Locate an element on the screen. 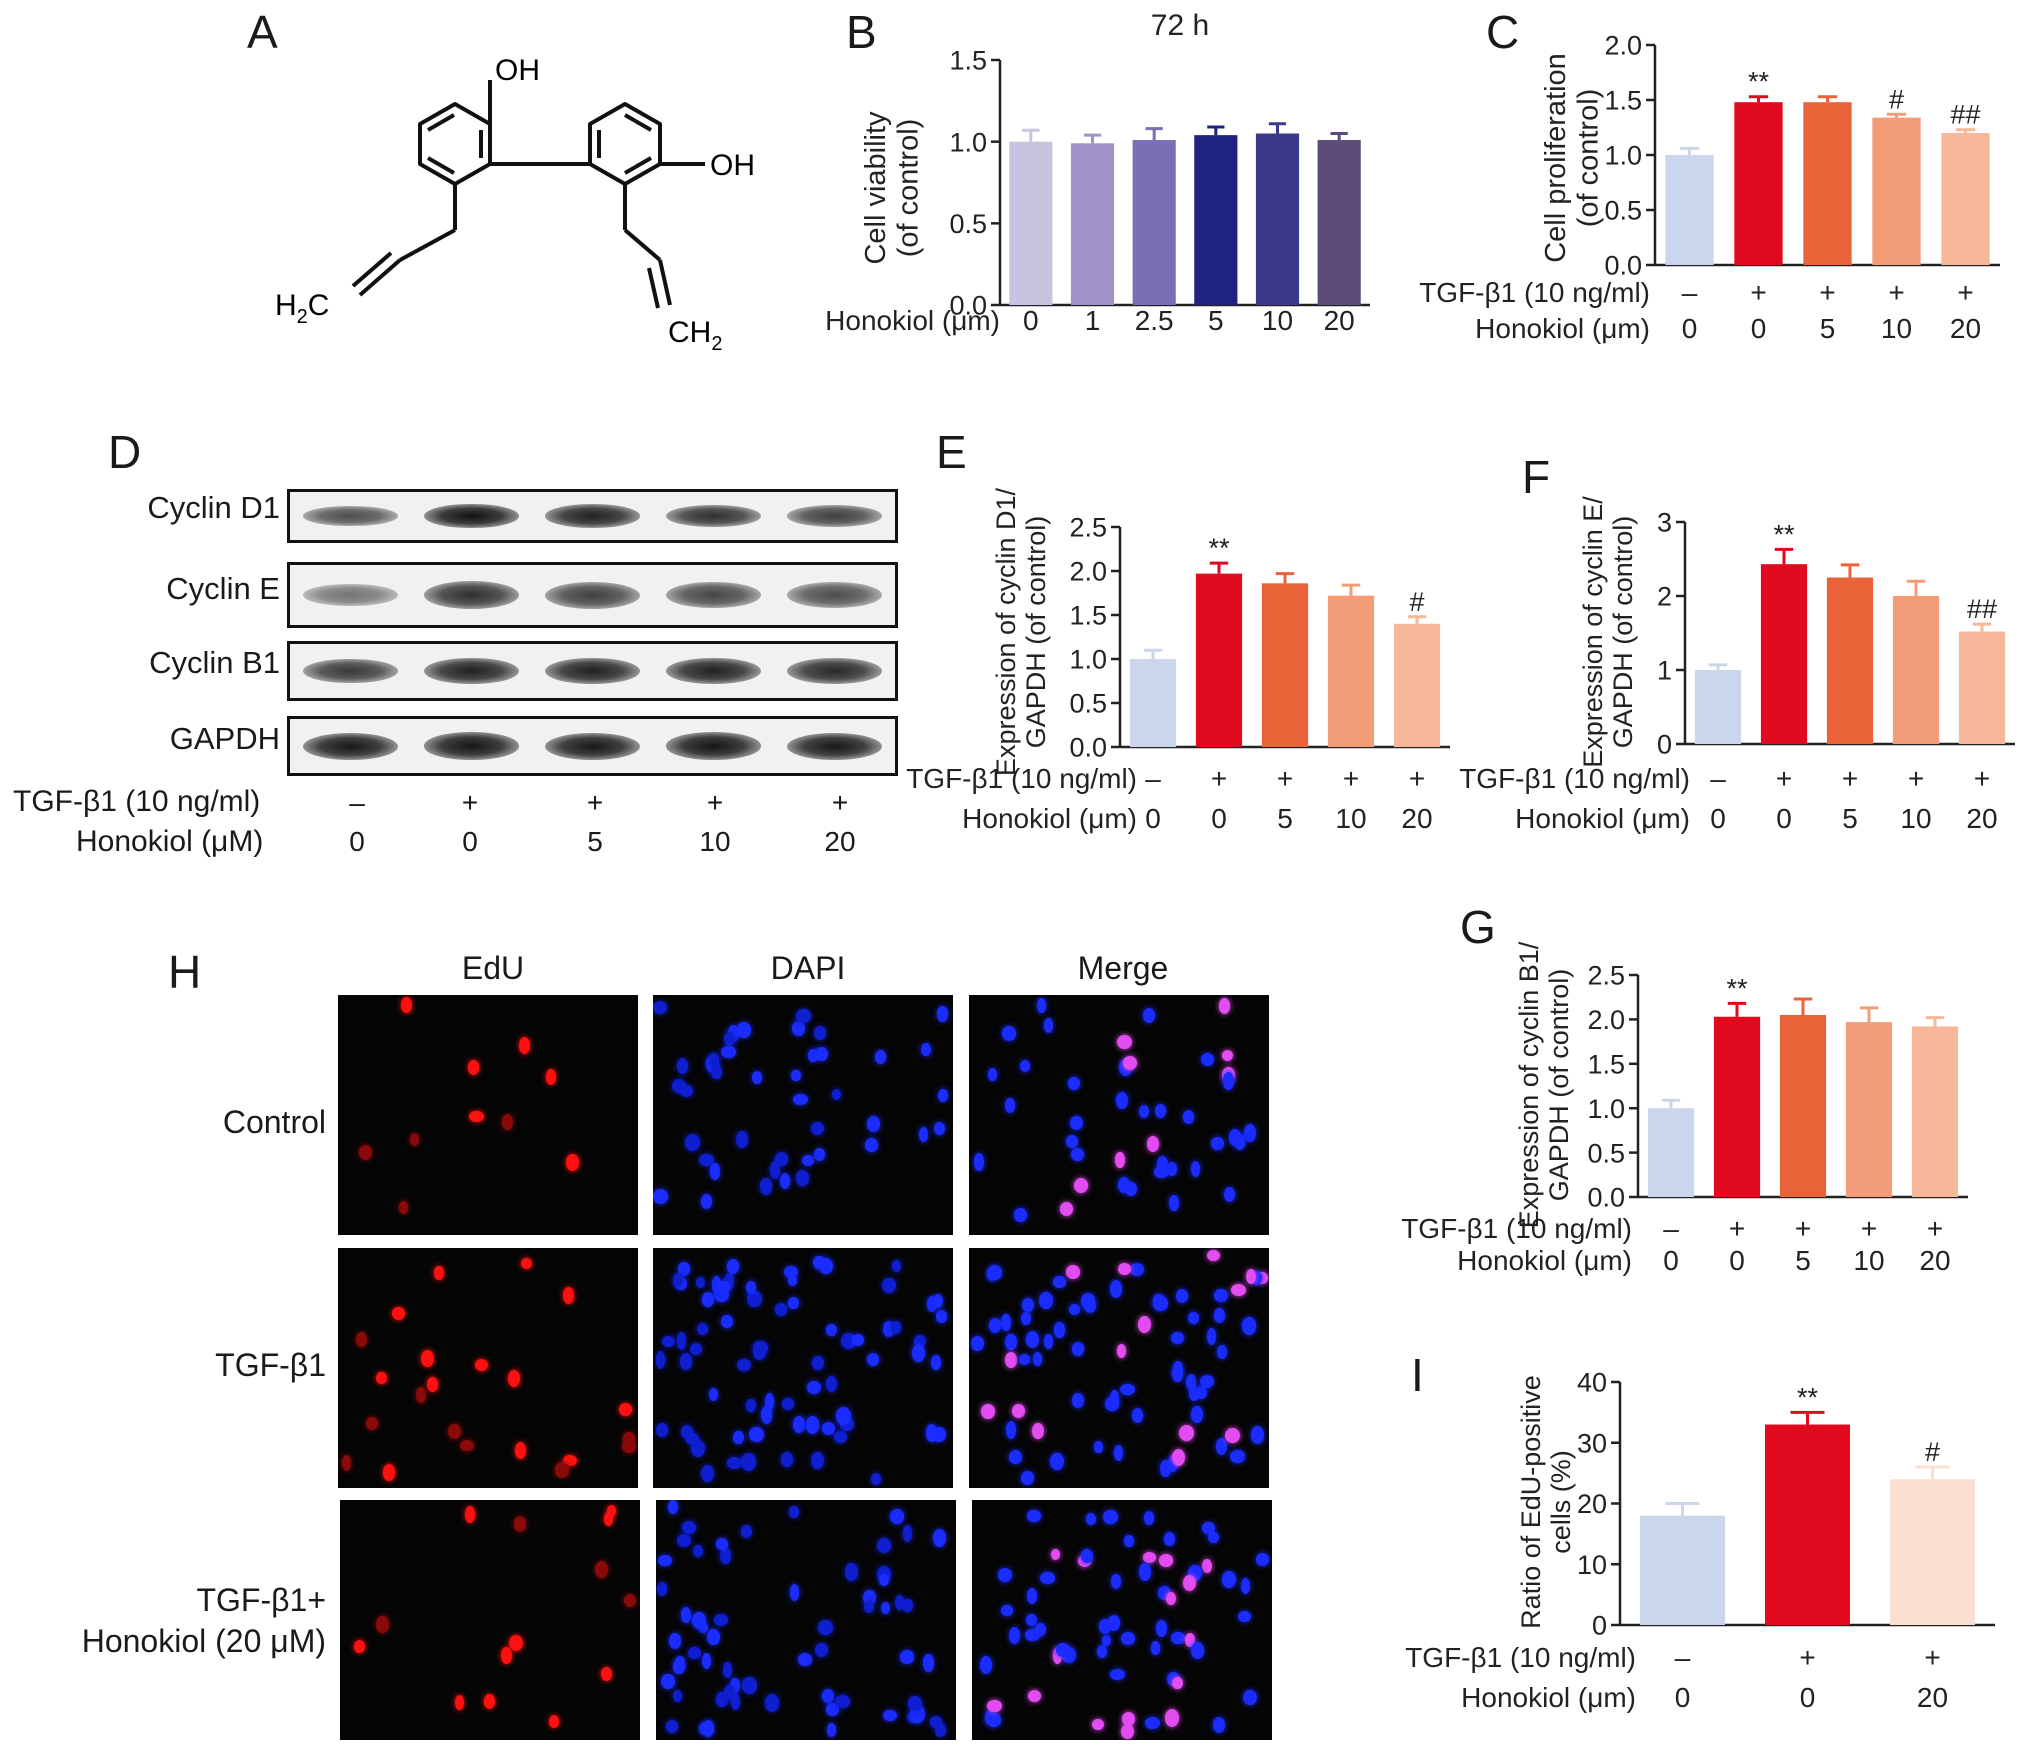 The height and width of the screenshot is (1753, 2032). ch2-label: CH2 is located at coordinates (695, 335).